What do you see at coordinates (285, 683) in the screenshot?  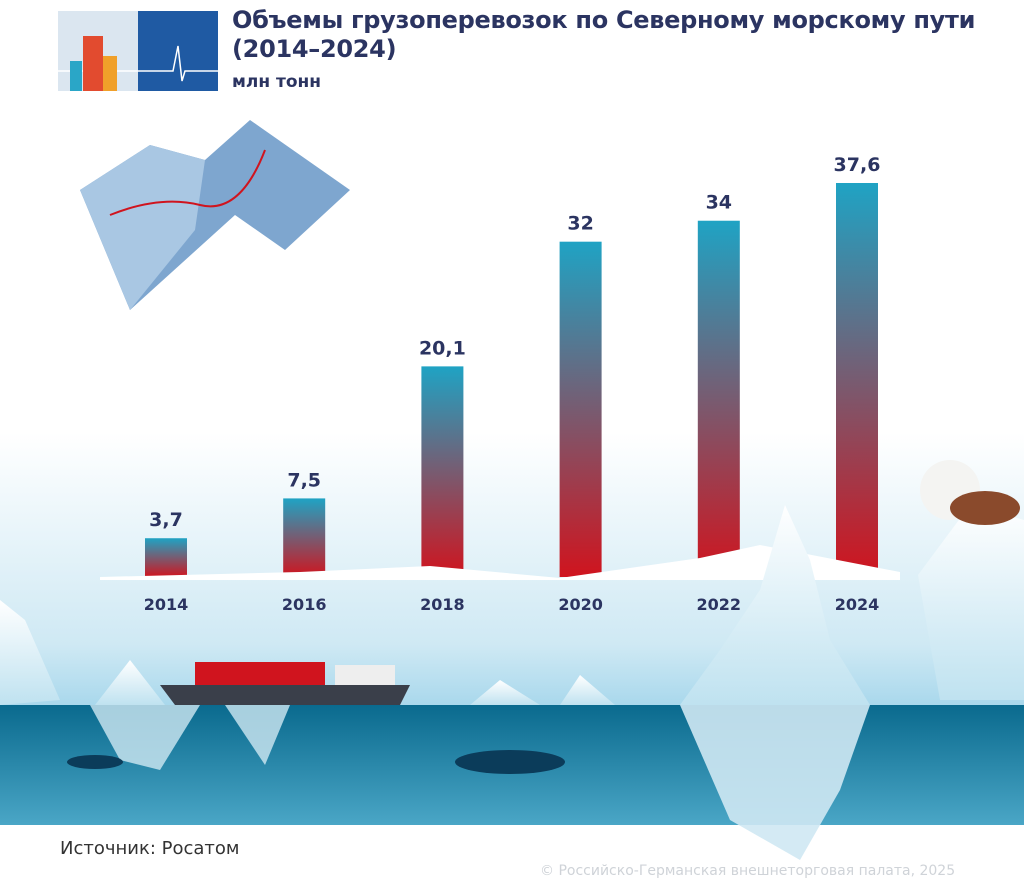 I see `ship-icon` at bounding box center [285, 683].